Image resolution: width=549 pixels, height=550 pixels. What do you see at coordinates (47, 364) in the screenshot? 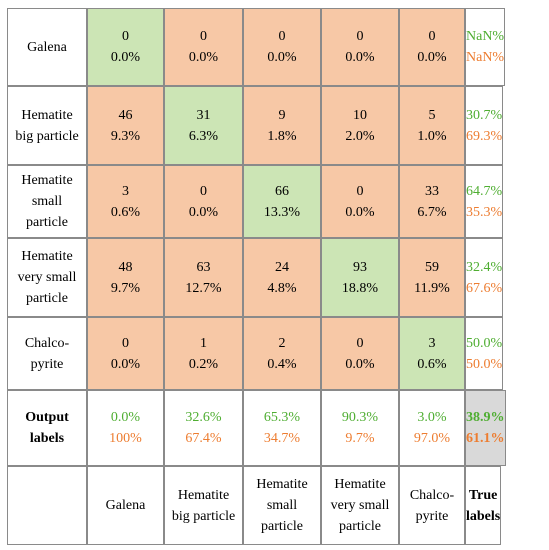
I see `row-label-text: pyrite` at bounding box center [47, 364].